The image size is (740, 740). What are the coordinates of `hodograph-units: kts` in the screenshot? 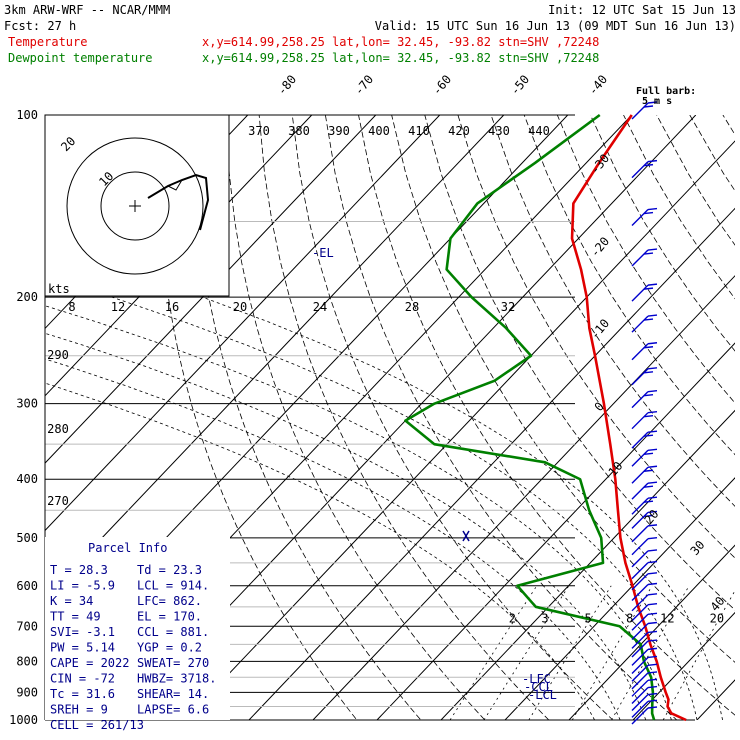 It's located at (59, 289).